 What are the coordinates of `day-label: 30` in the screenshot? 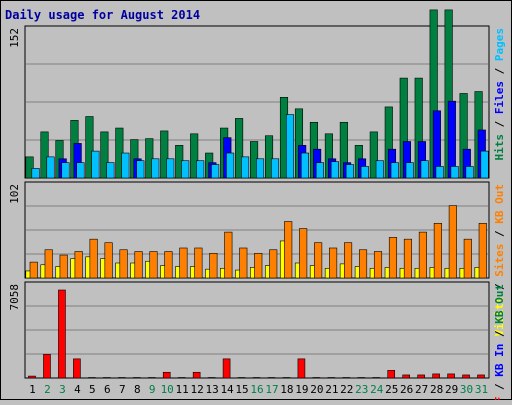 It's located at (466, 389).